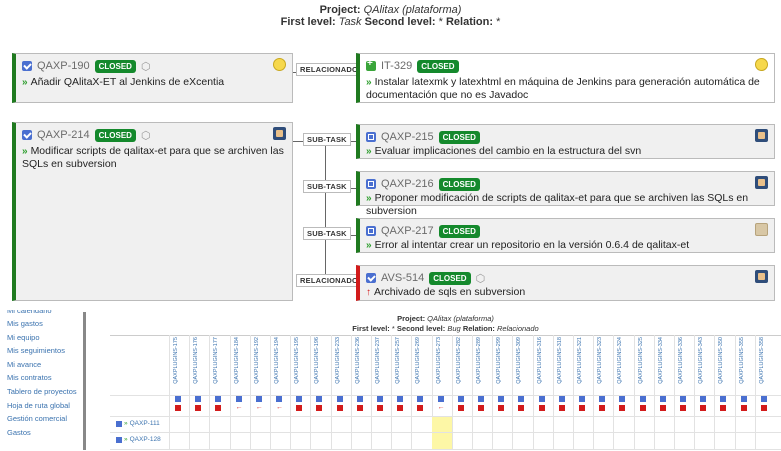  I want to click on sidebar-item-followups: Mis seguimientos, so click(36, 351).